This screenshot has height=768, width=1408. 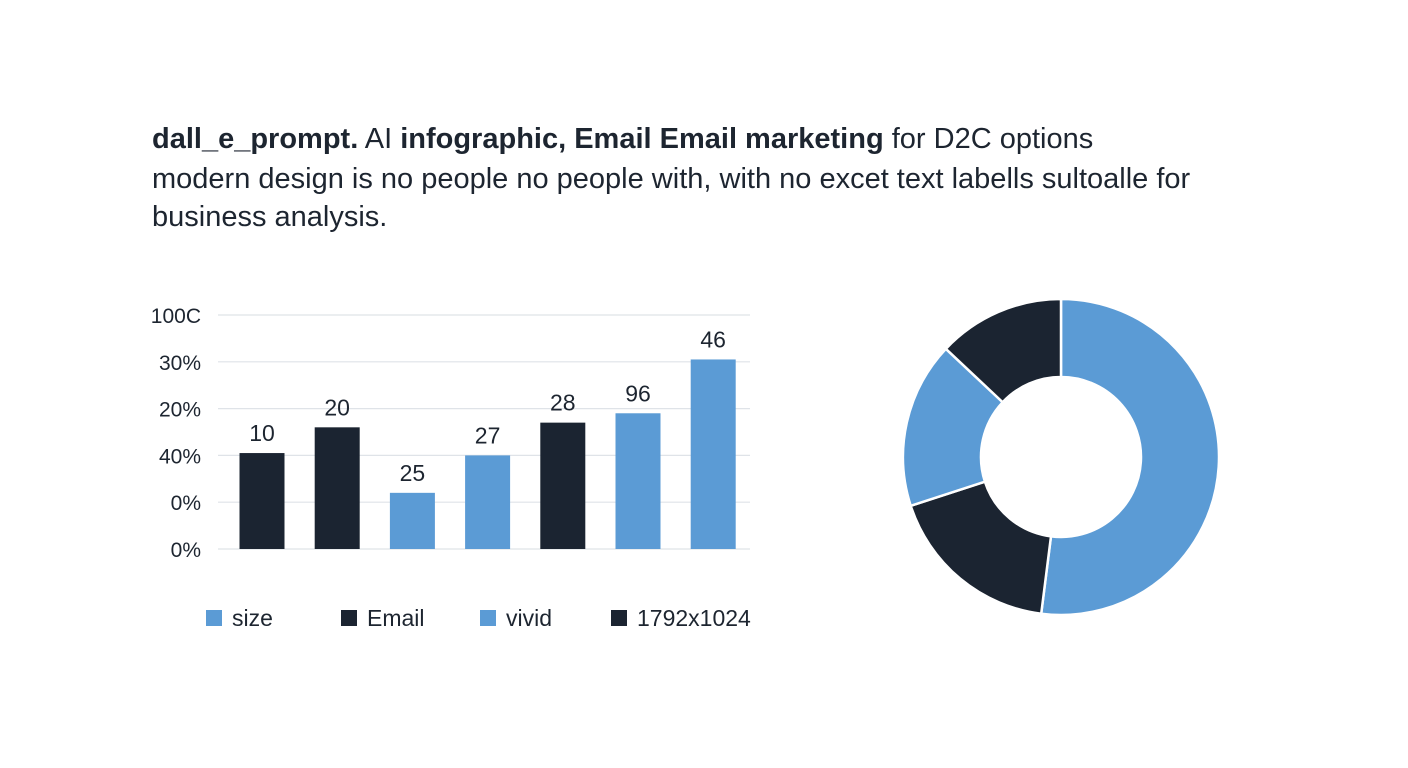 What do you see at coordinates (180, 410) in the screenshot?
I see `y-tick-label: 20%` at bounding box center [180, 410].